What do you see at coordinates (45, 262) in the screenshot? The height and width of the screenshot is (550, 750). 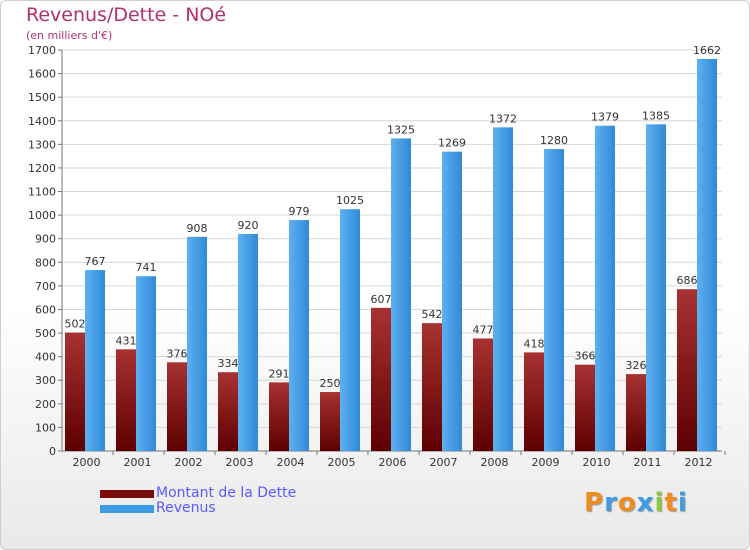 I see `y-tick-label: 800` at bounding box center [45, 262].